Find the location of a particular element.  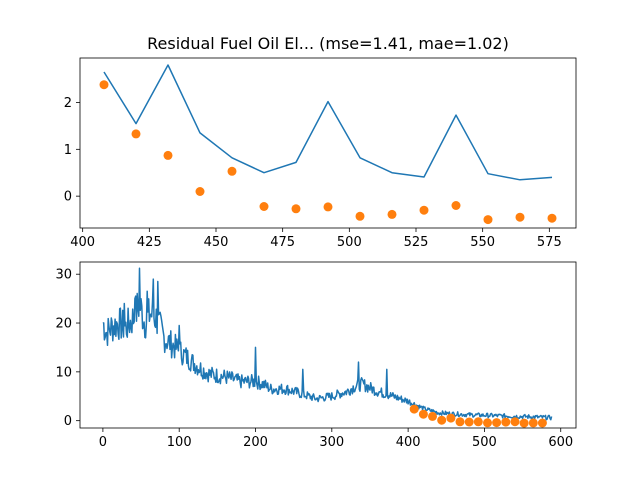

y-tick-label: 20 is located at coordinates (63, 324).